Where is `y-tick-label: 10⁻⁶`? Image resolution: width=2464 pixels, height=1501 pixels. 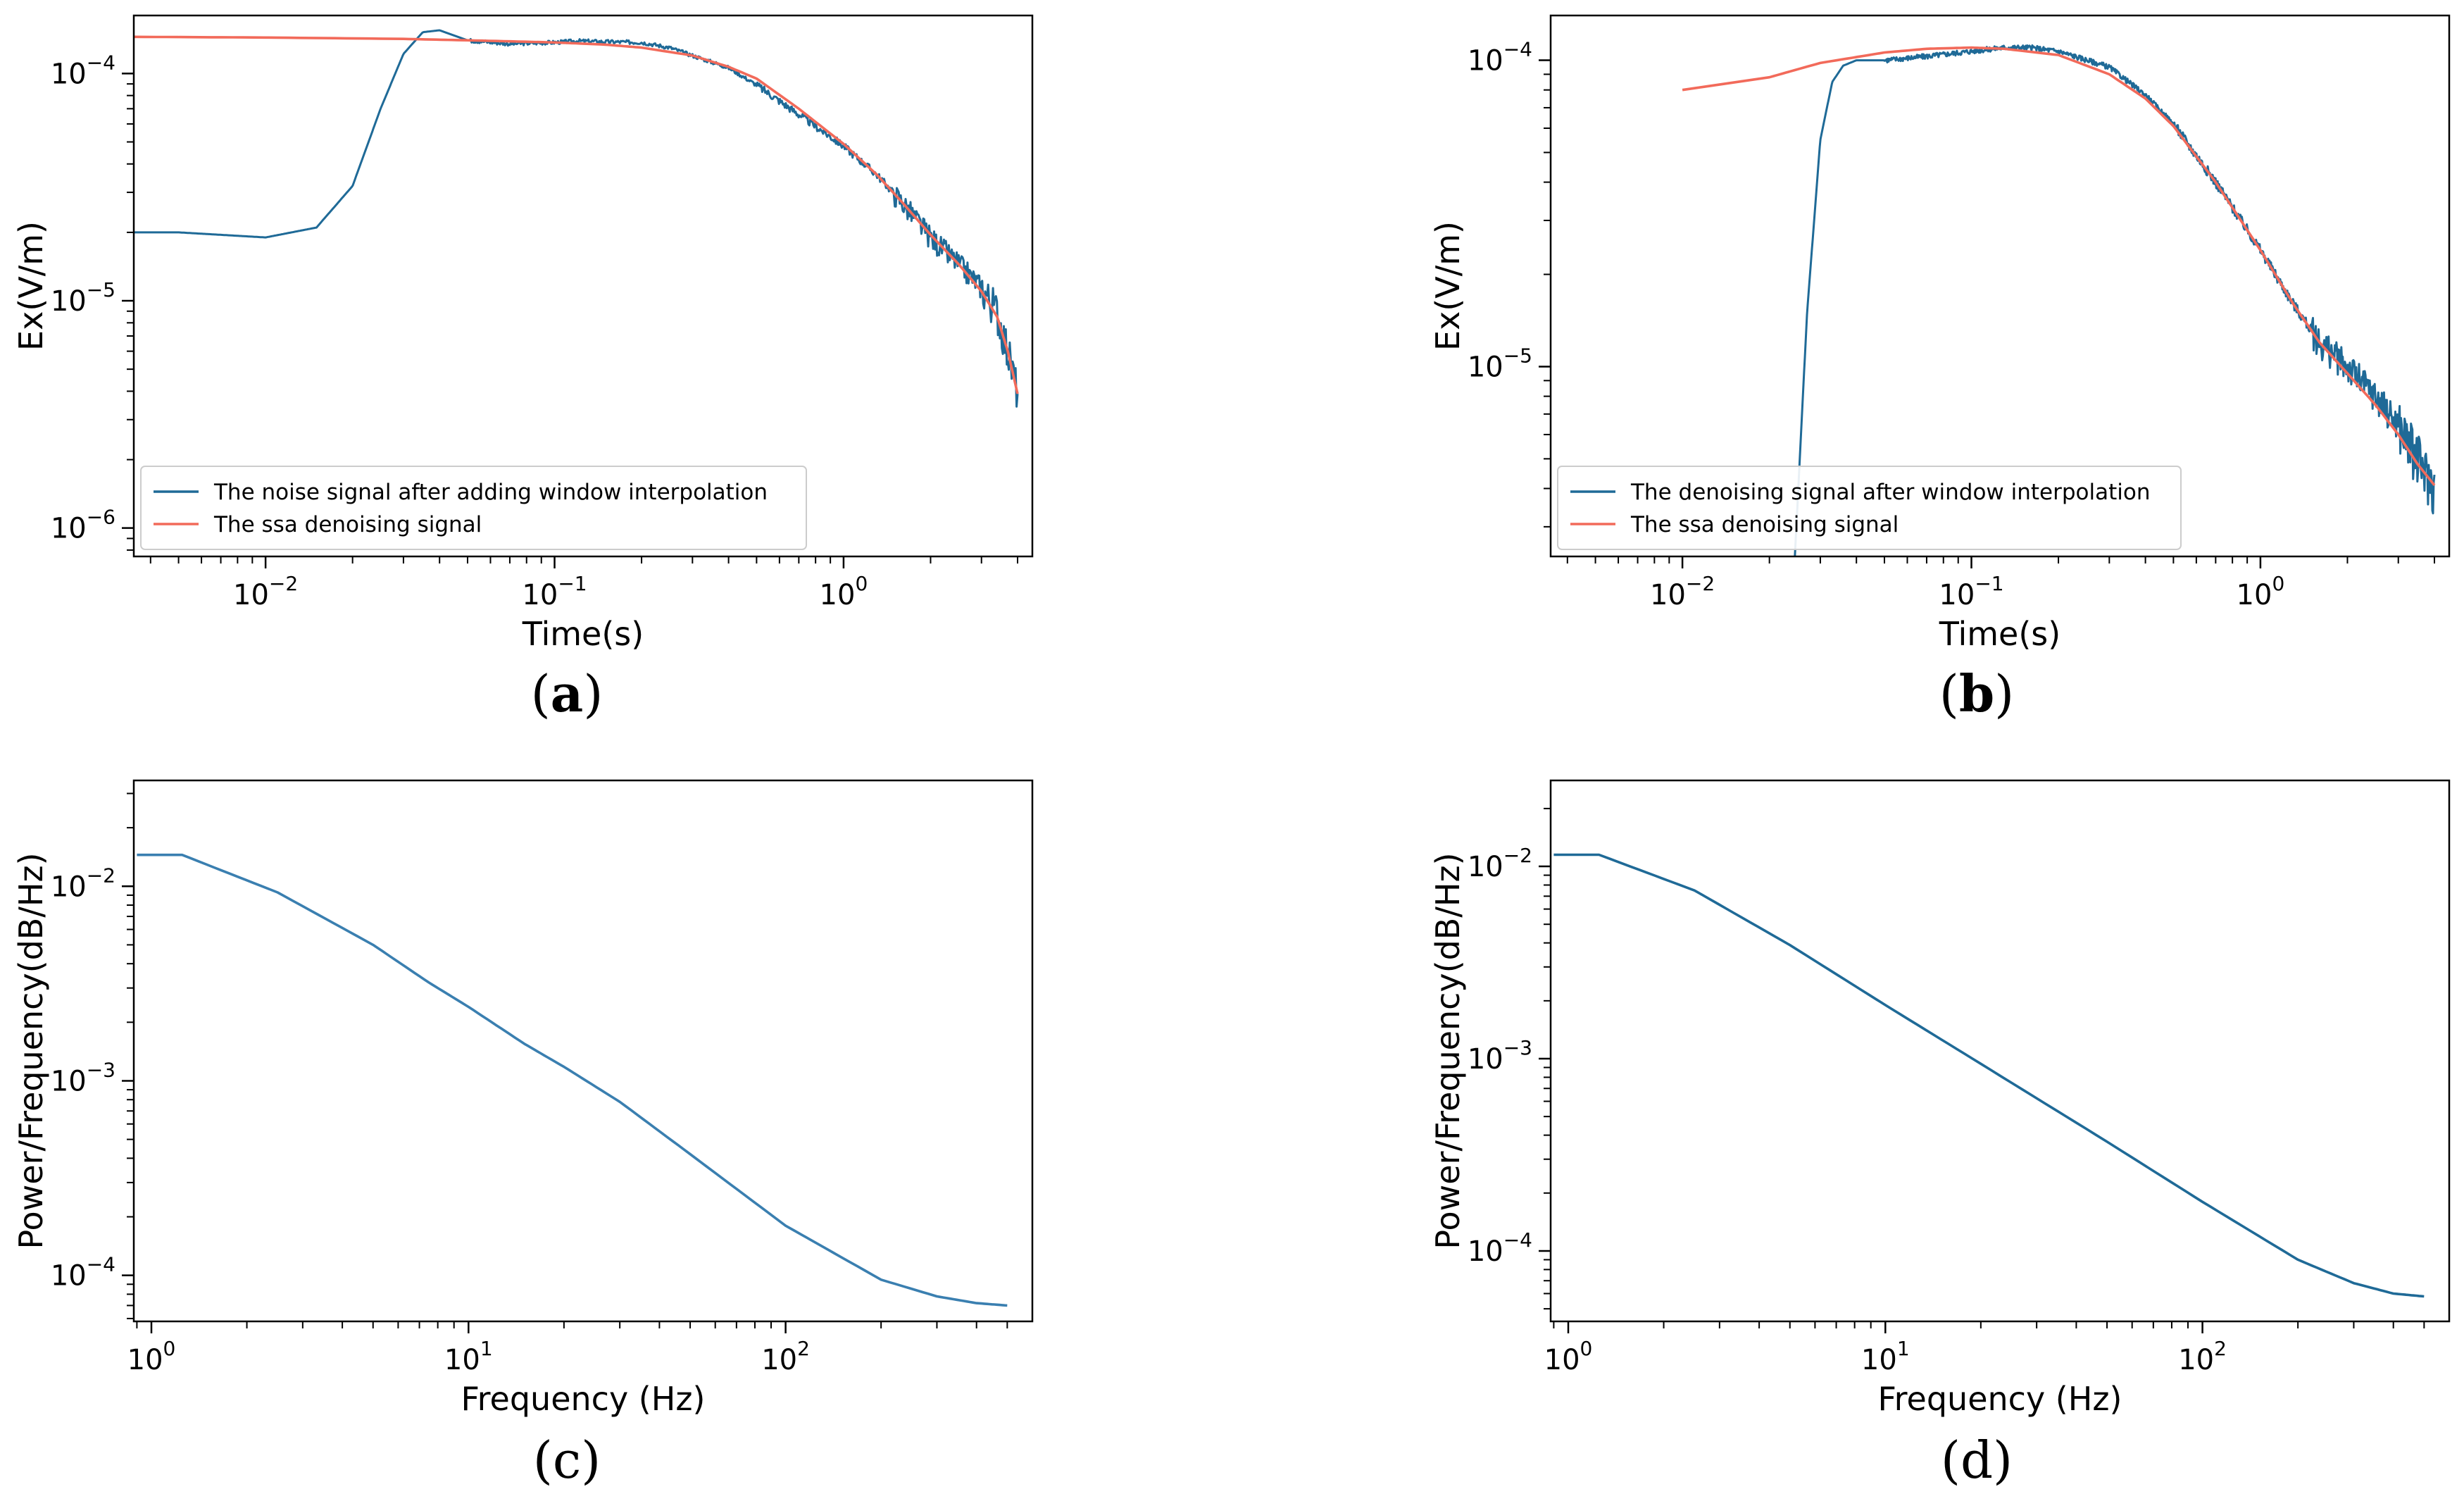
y-tick-label: 10⁻⁶ is located at coordinates (83, 525).